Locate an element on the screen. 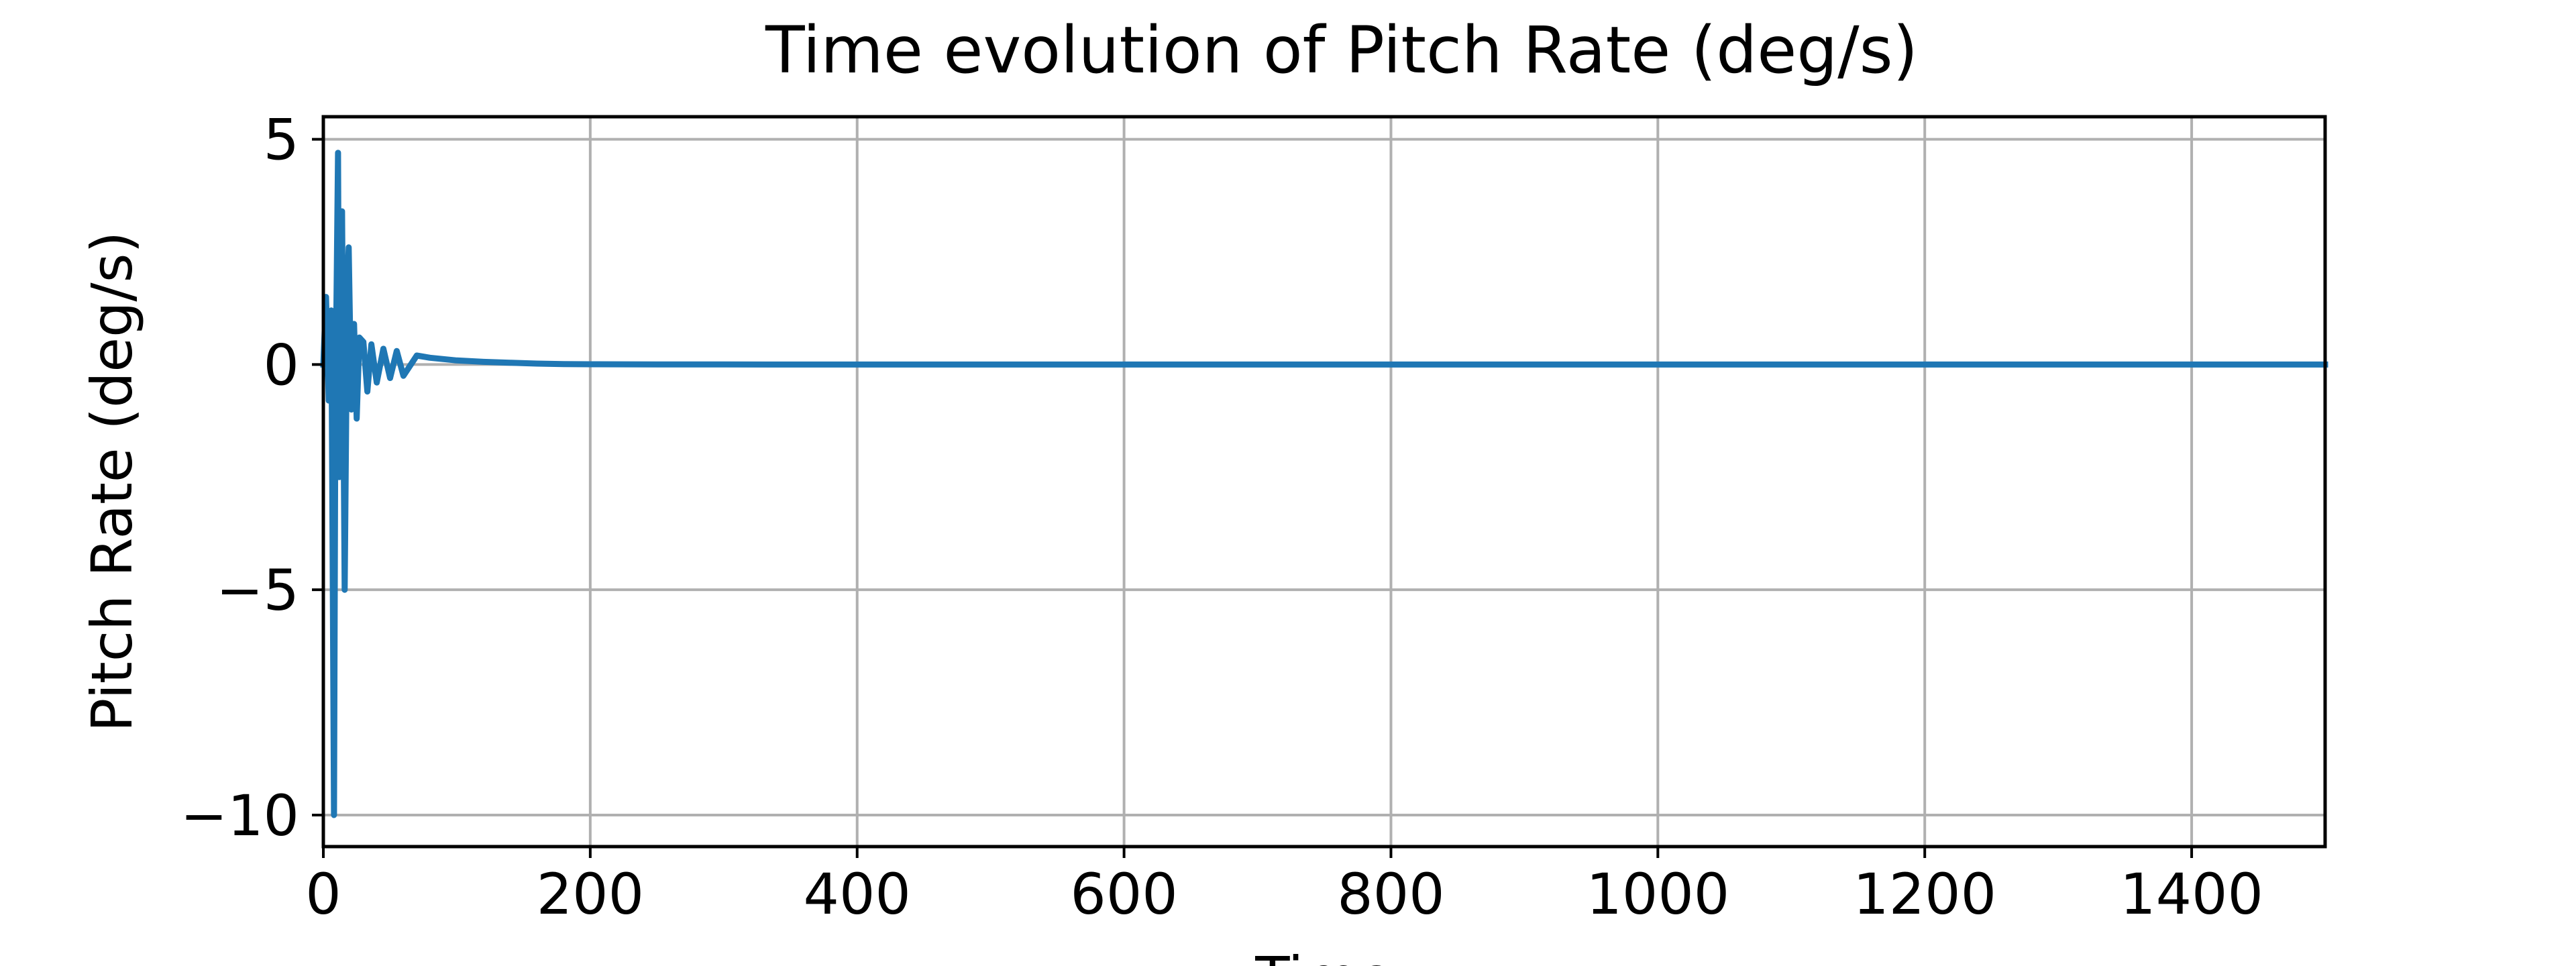 This screenshot has width=2576, height=966. x-tick-label: 1400 is located at coordinates (2191, 894).